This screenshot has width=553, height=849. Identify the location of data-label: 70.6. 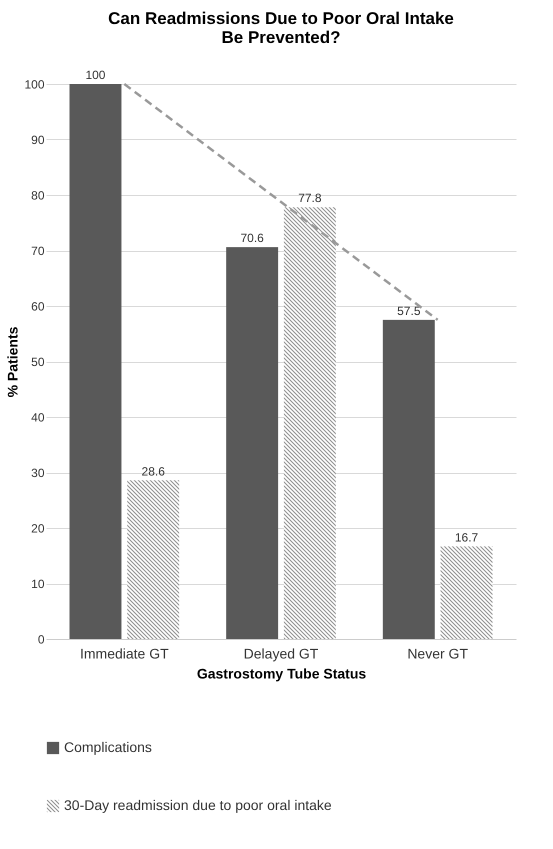
(252, 238).